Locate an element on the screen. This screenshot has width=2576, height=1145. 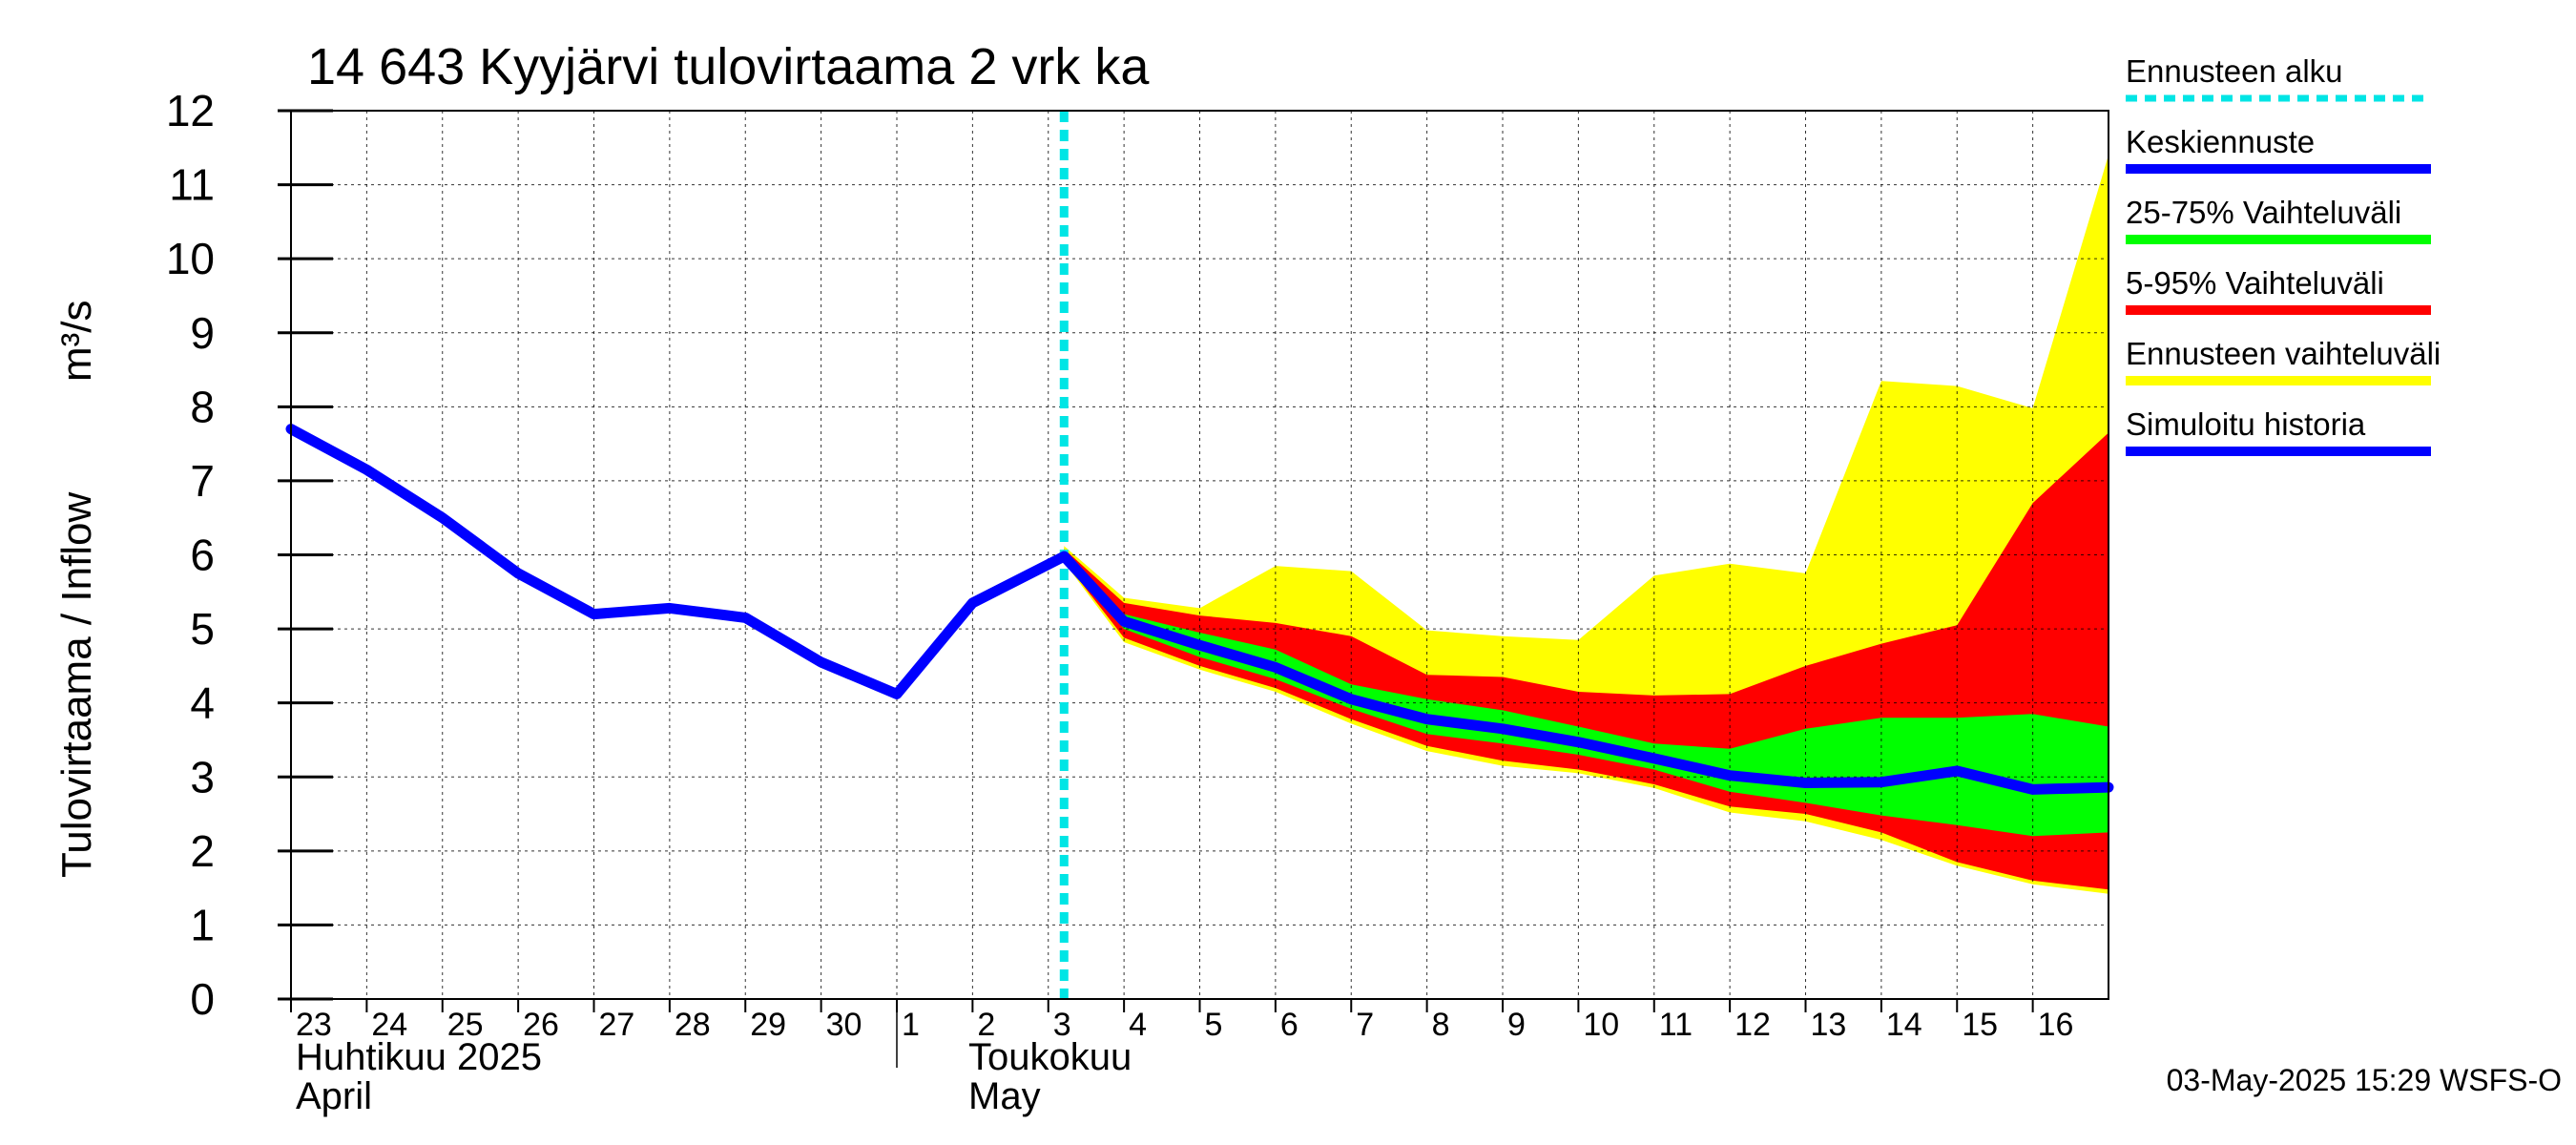
month-label-fi: Toukokuu is located at coordinates (1050, 1057).